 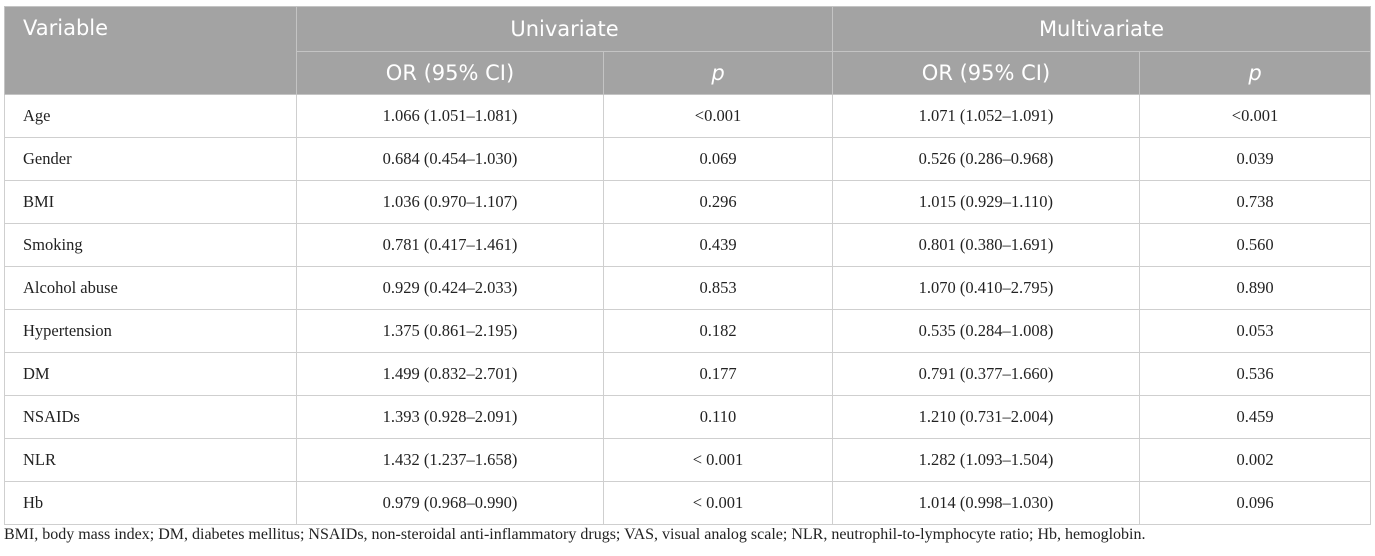 I want to click on cell-multivariate-p: 0.738, so click(x=1255, y=202).